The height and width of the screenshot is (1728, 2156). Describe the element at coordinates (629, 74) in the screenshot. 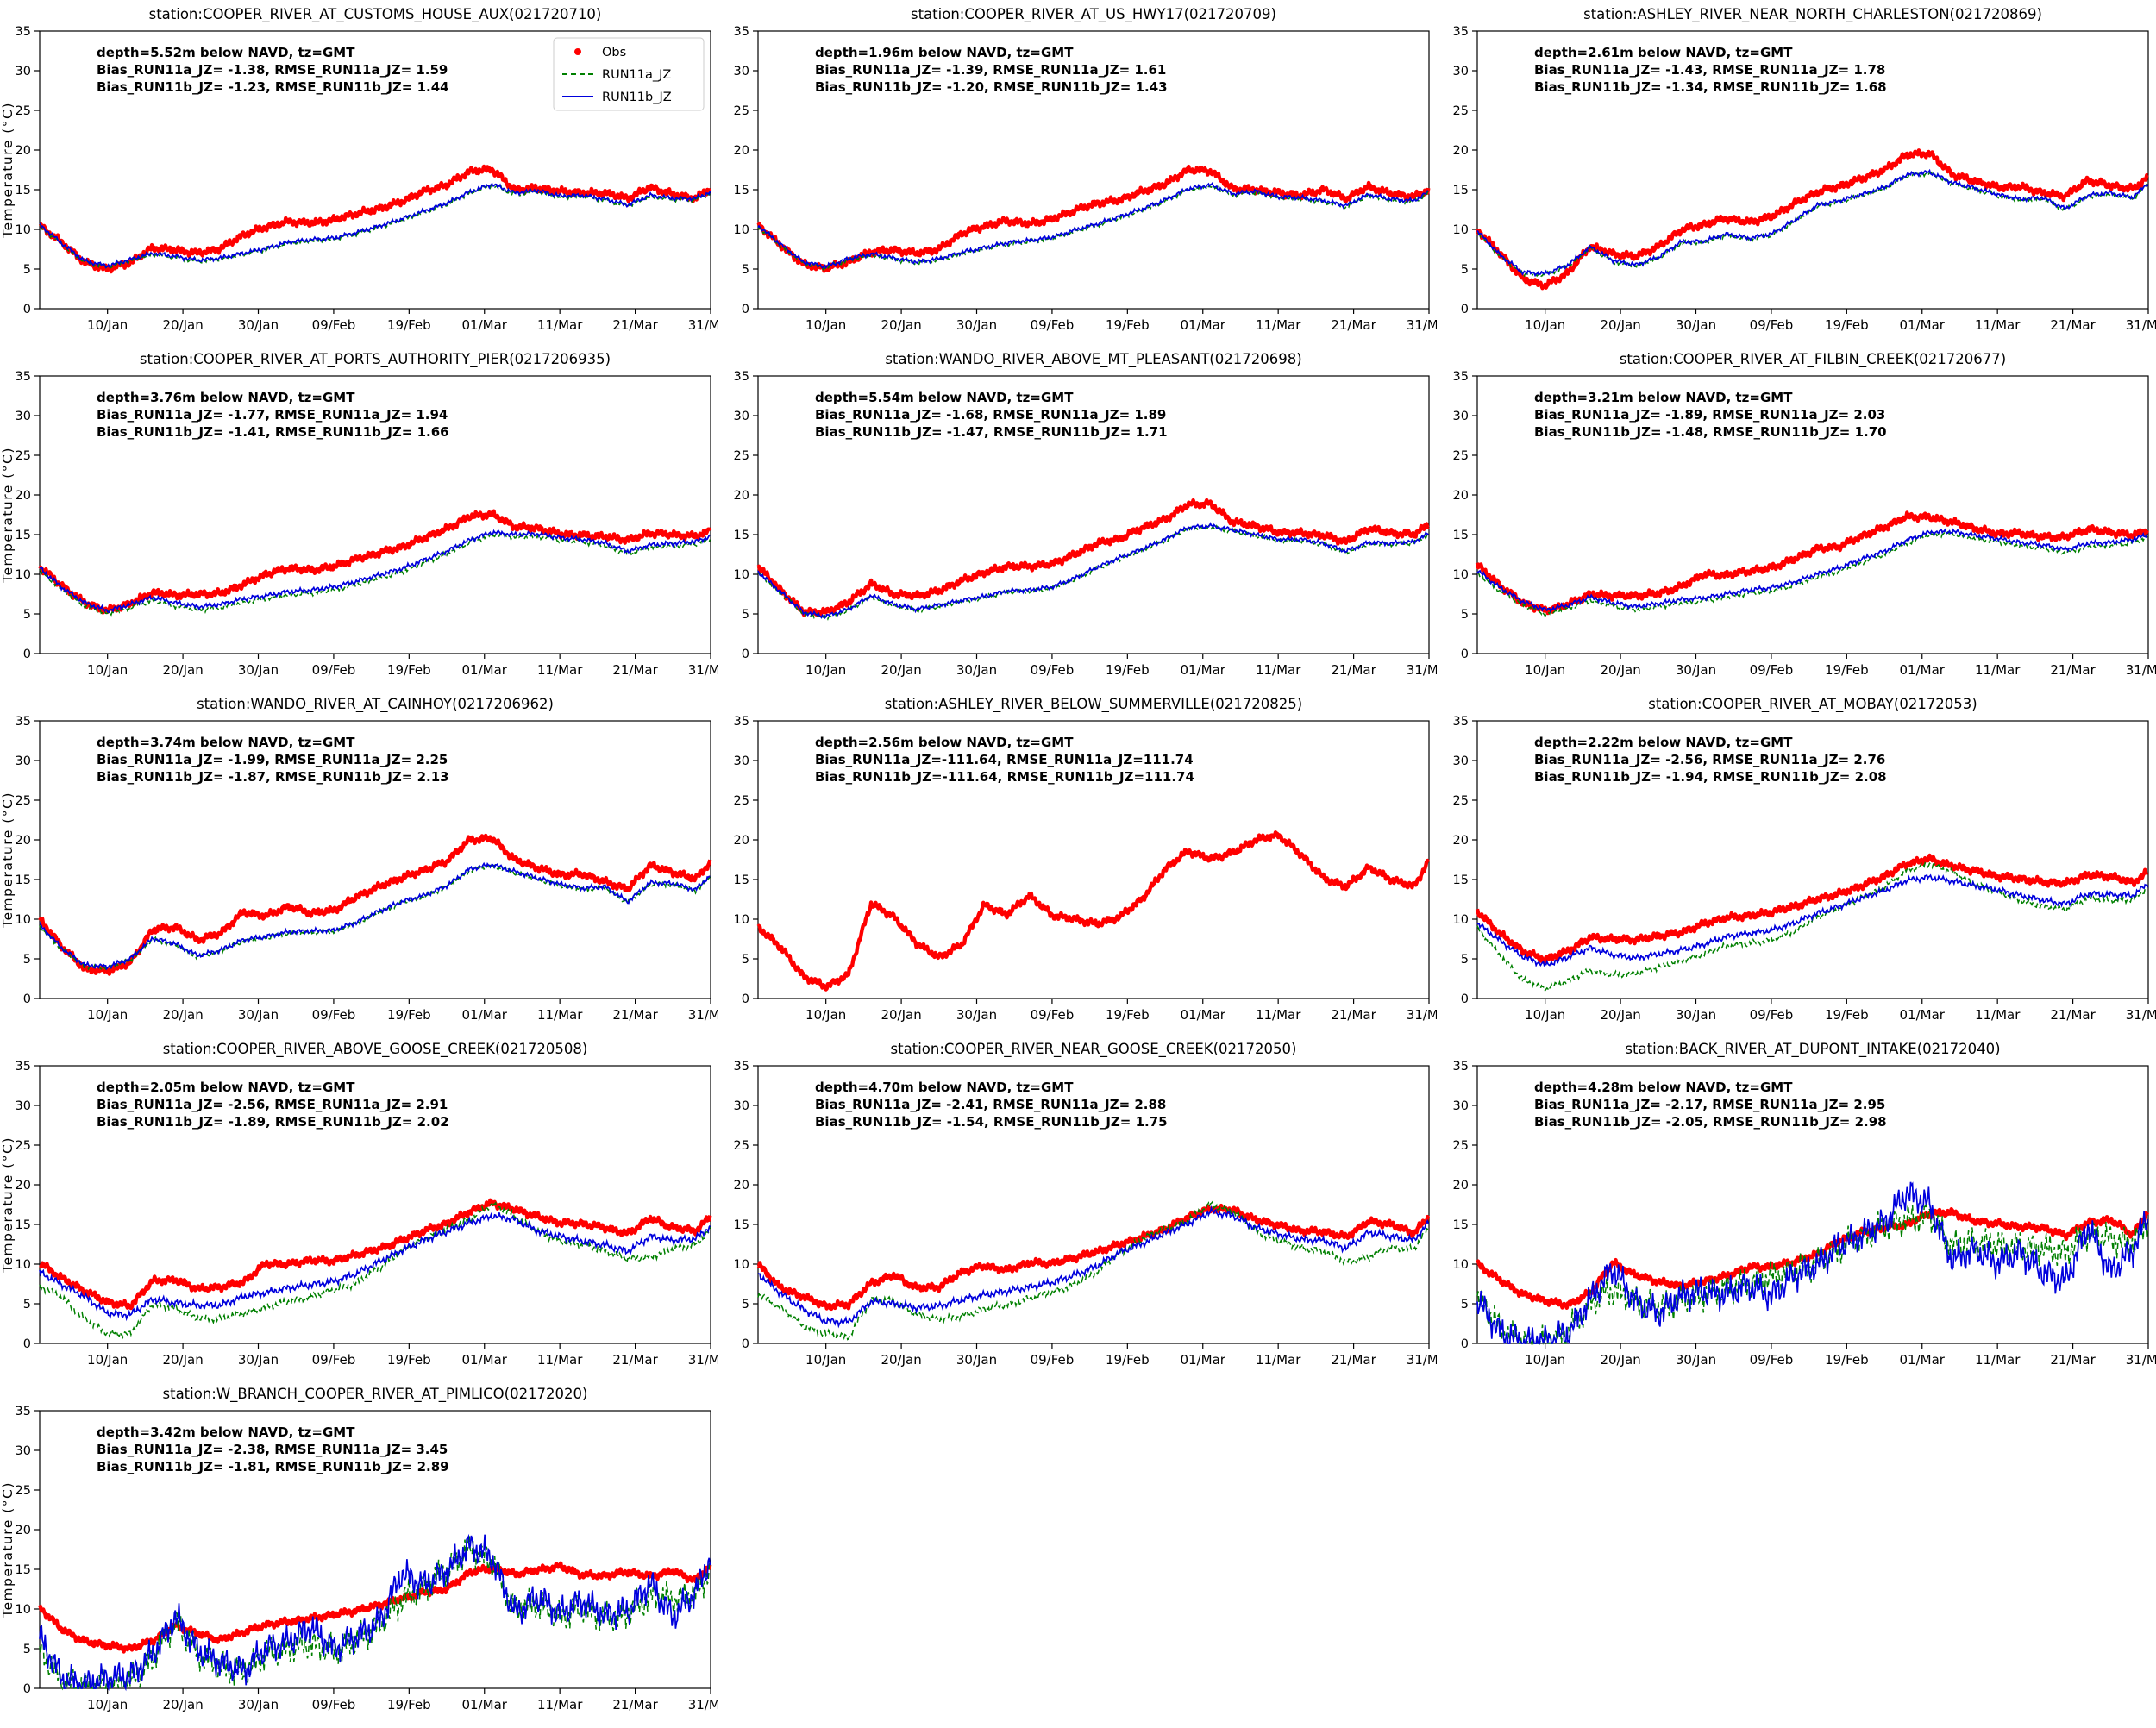

I see `legend: Obs RUN11a_JZ RUN11b_JZ` at that location.